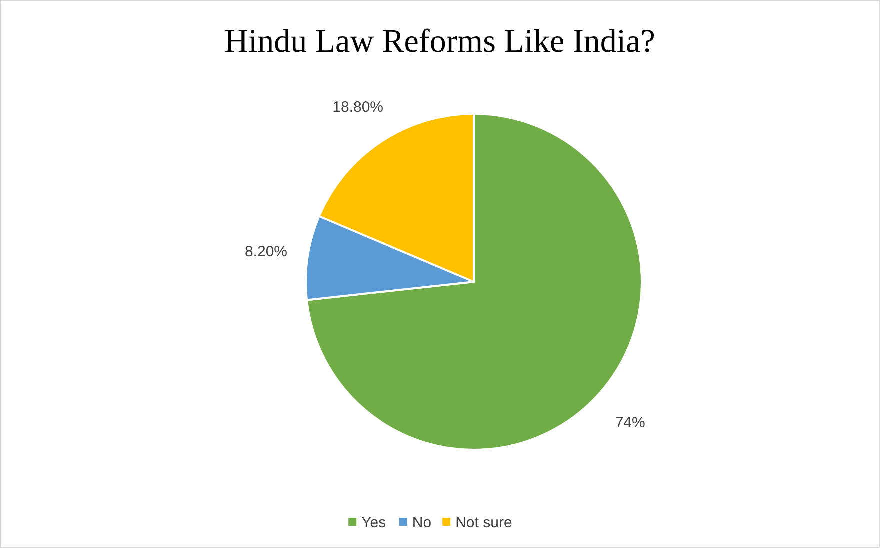 Image resolution: width=880 pixels, height=548 pixels. What do you see at coordinates (422, 523) in the screenshot?
I see `legend-label: No` at bounding box center [422, 523].